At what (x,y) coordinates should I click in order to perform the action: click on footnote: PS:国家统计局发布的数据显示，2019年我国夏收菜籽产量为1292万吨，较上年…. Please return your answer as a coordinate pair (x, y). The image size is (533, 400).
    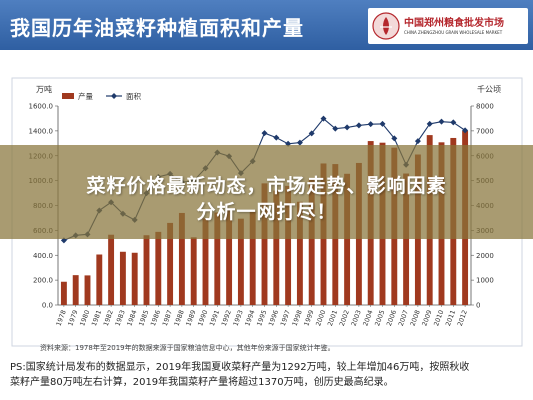
    Looking at the image, I should click on (260, 375).